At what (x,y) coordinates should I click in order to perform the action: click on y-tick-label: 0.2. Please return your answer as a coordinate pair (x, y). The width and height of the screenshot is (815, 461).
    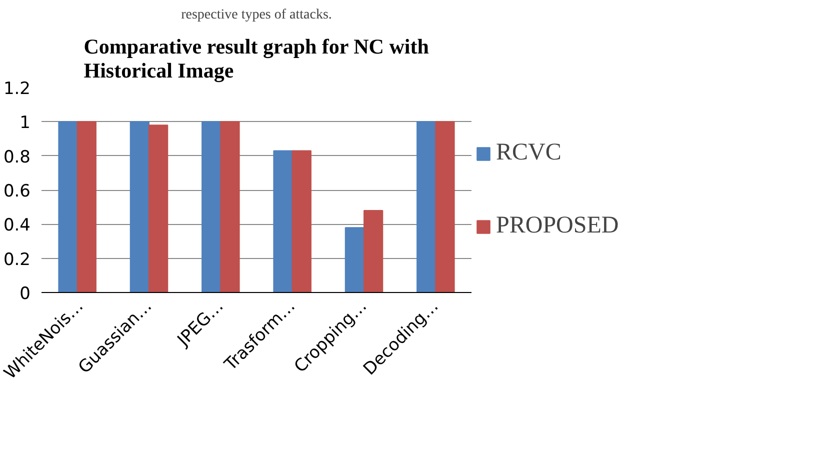
    Looking at the image, I should click on (17, 260).